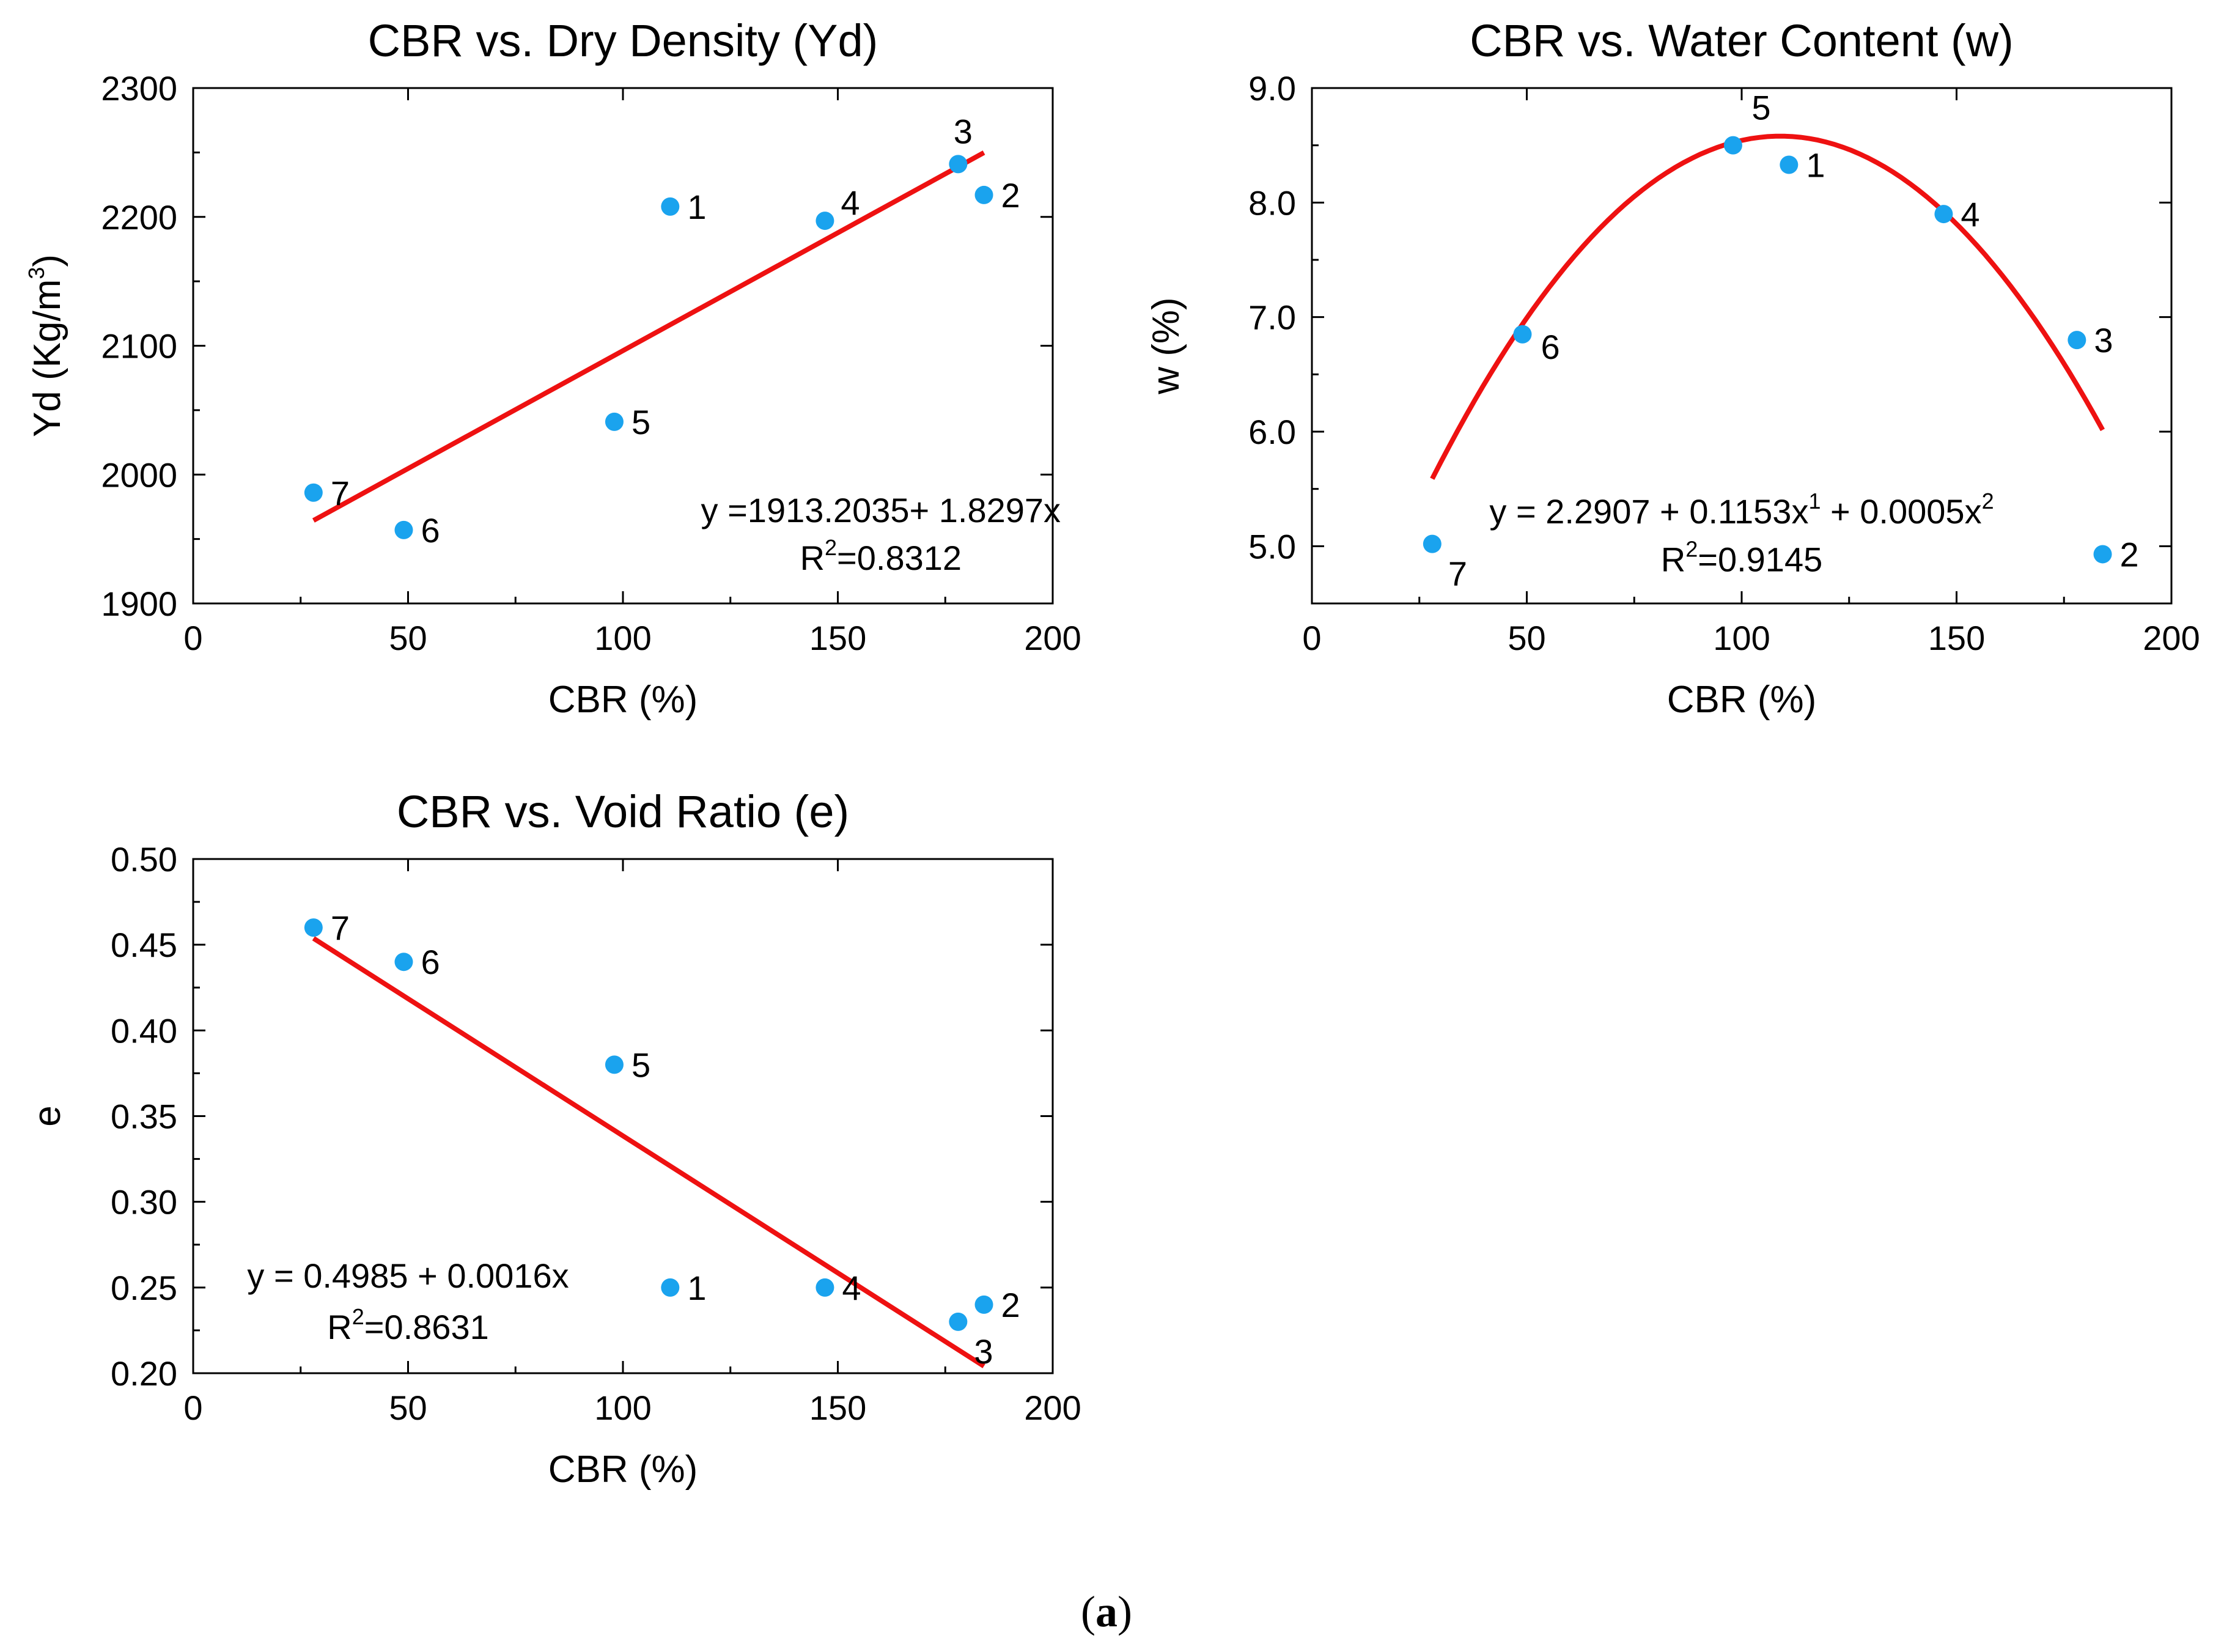 This screenshot has height=1652, width=2213. Describe the element at coordinates (881, 510) in the screenshot. I see `fit-equation: y =1913.2035+ 1.8297x` at that location.